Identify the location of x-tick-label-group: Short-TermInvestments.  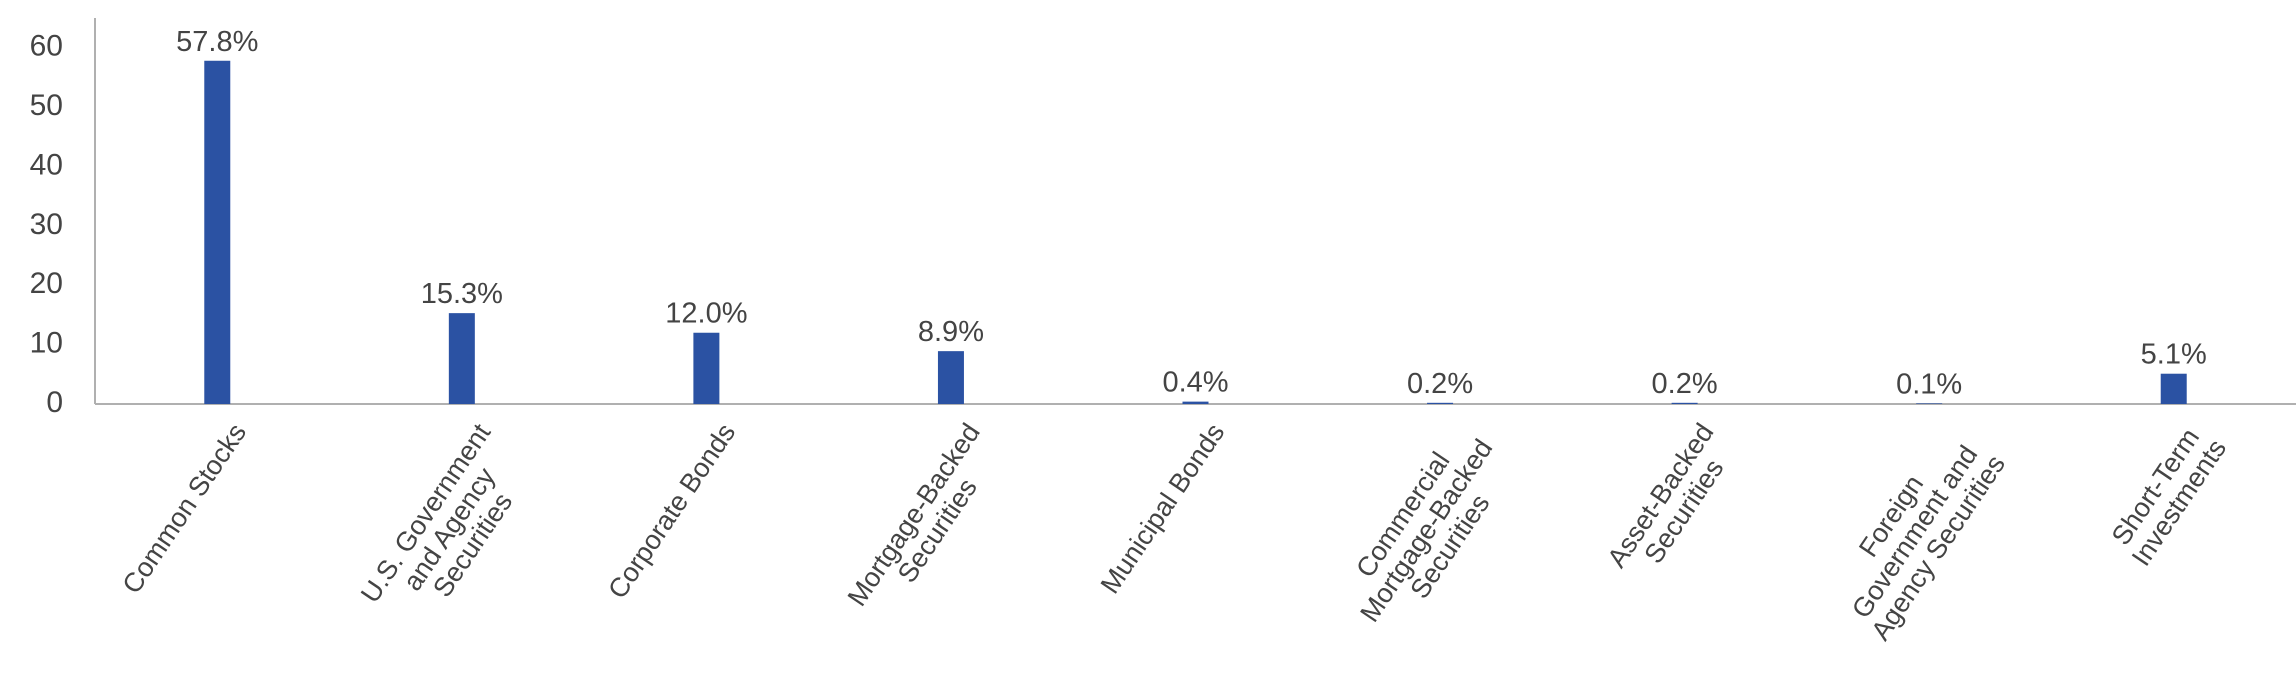
(2167, 494).